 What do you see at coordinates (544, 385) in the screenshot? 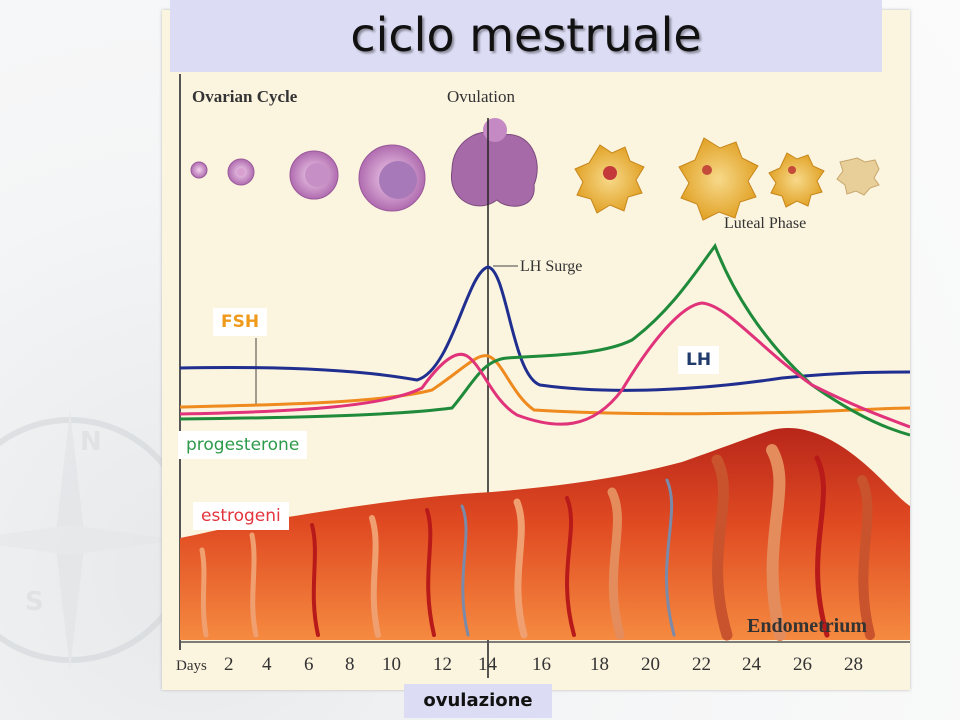
I see `lh-curve` at bounding box center [544, 385].